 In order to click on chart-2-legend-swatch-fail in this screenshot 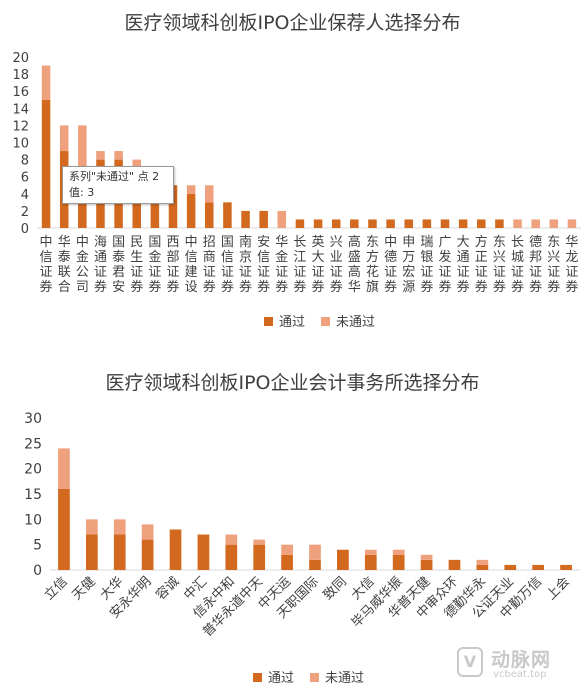, I will do `click(314, 677)`.